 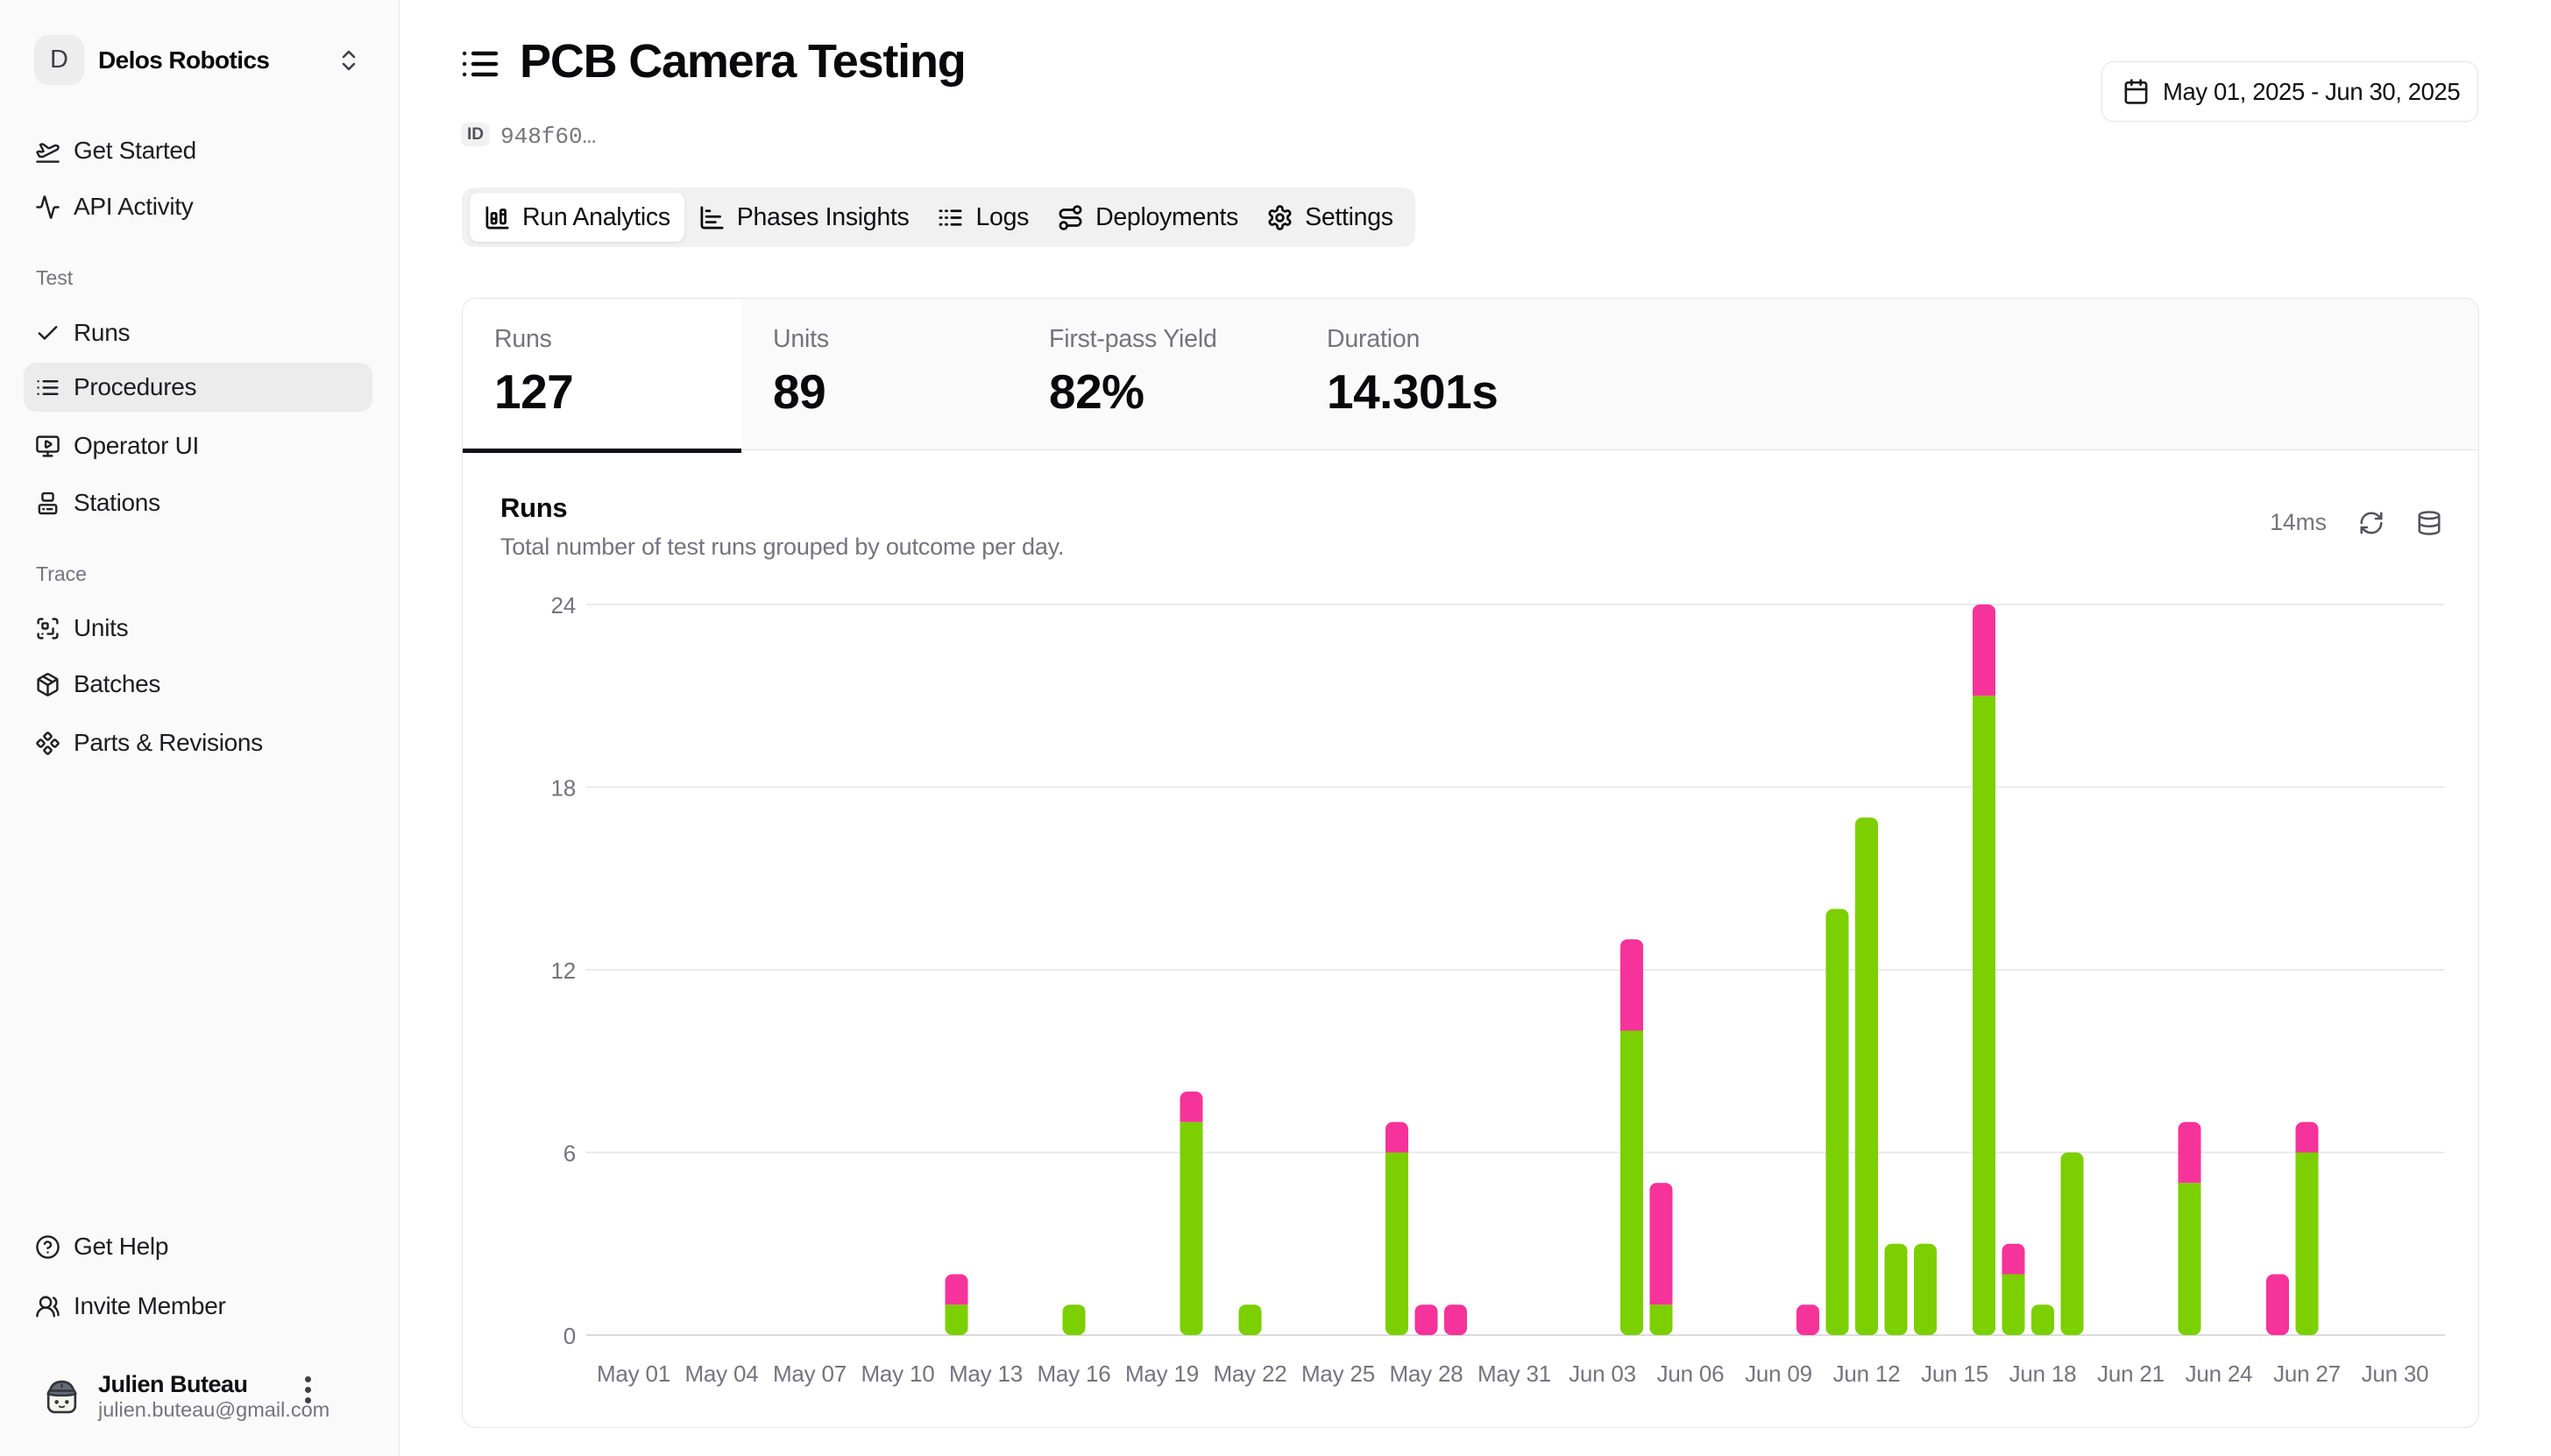 I want to click on svg-text: May 13, so click(x=986, y=1374).